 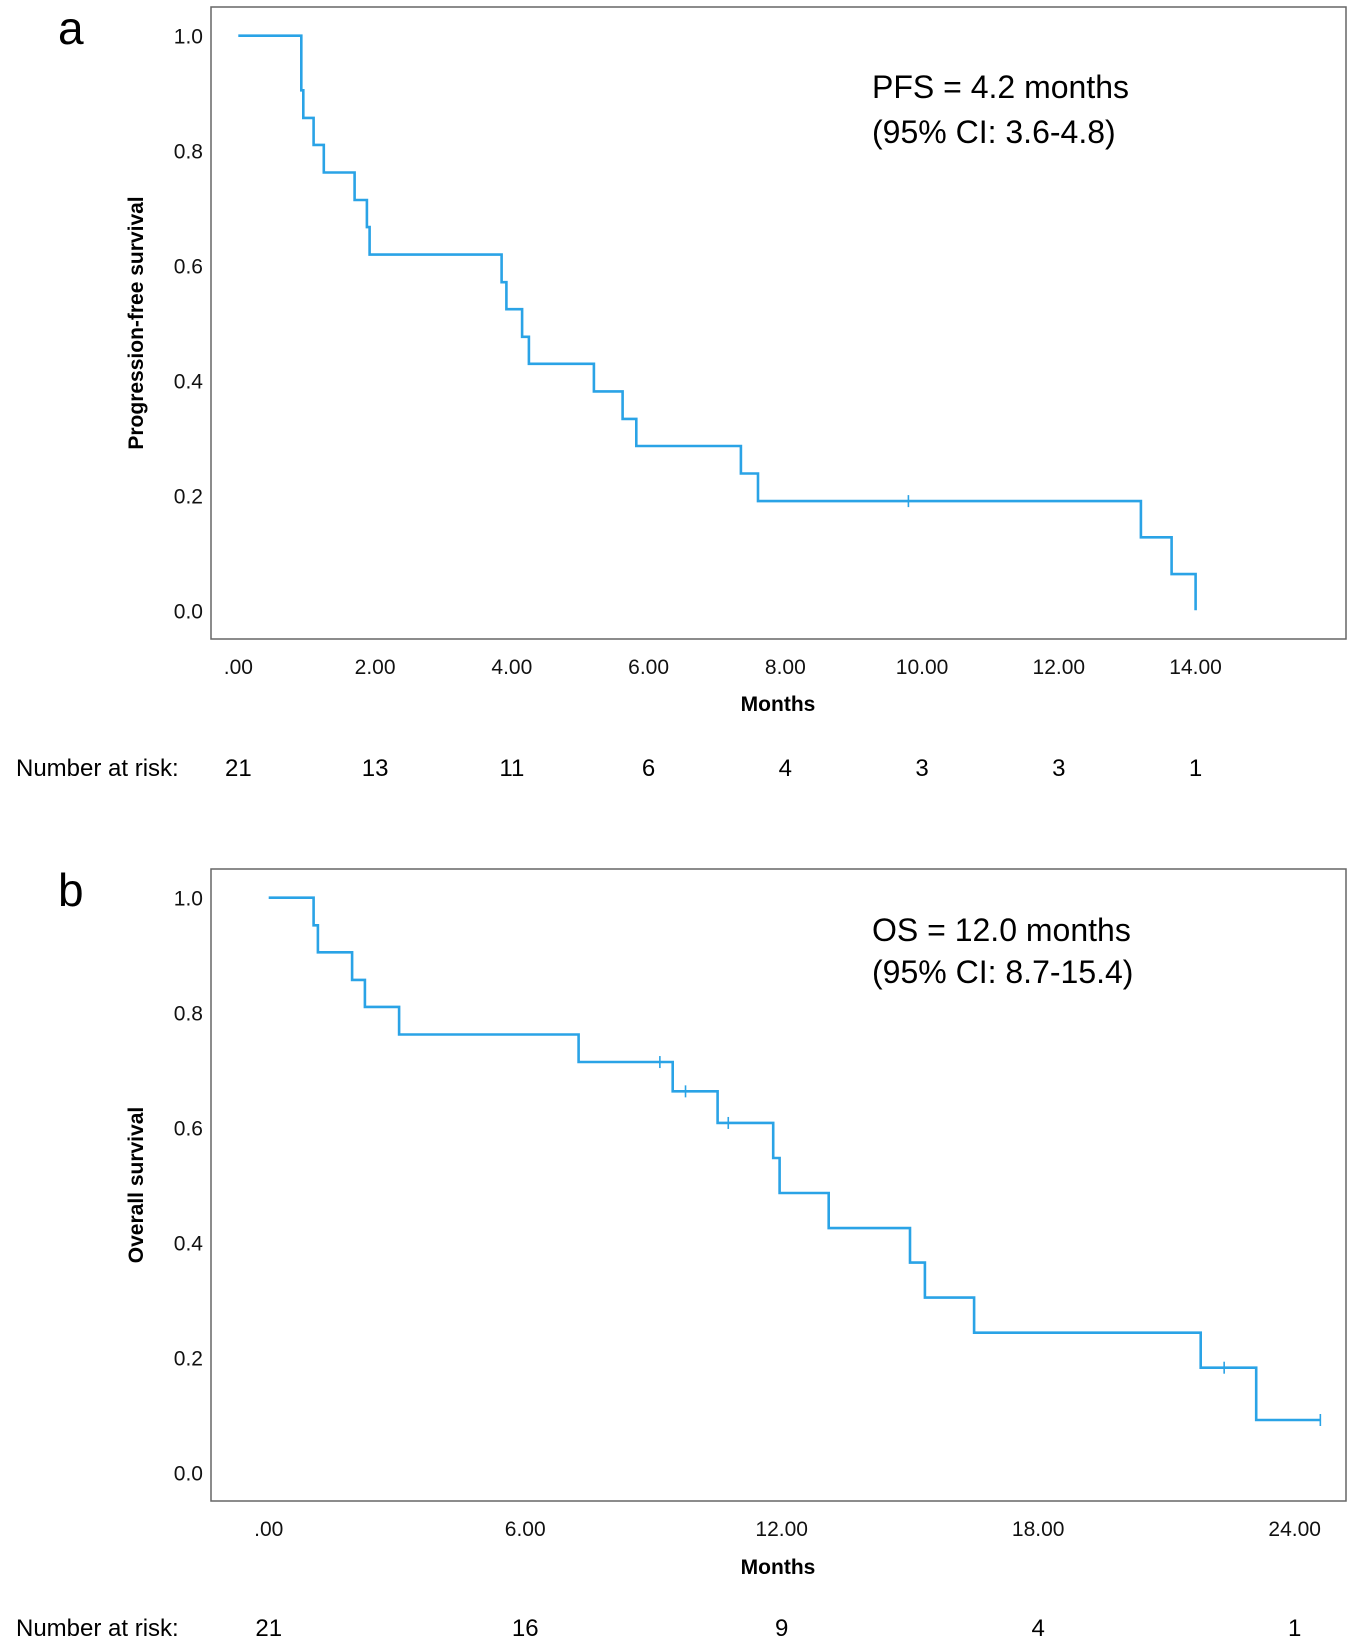 I want to click on panel-b-label: b, so click(x=71, y=890).